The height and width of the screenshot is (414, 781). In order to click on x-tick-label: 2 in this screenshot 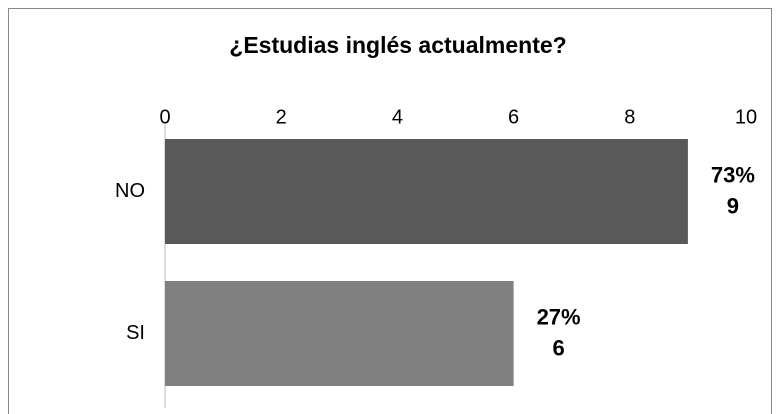, I will do `click(281, 117)`.